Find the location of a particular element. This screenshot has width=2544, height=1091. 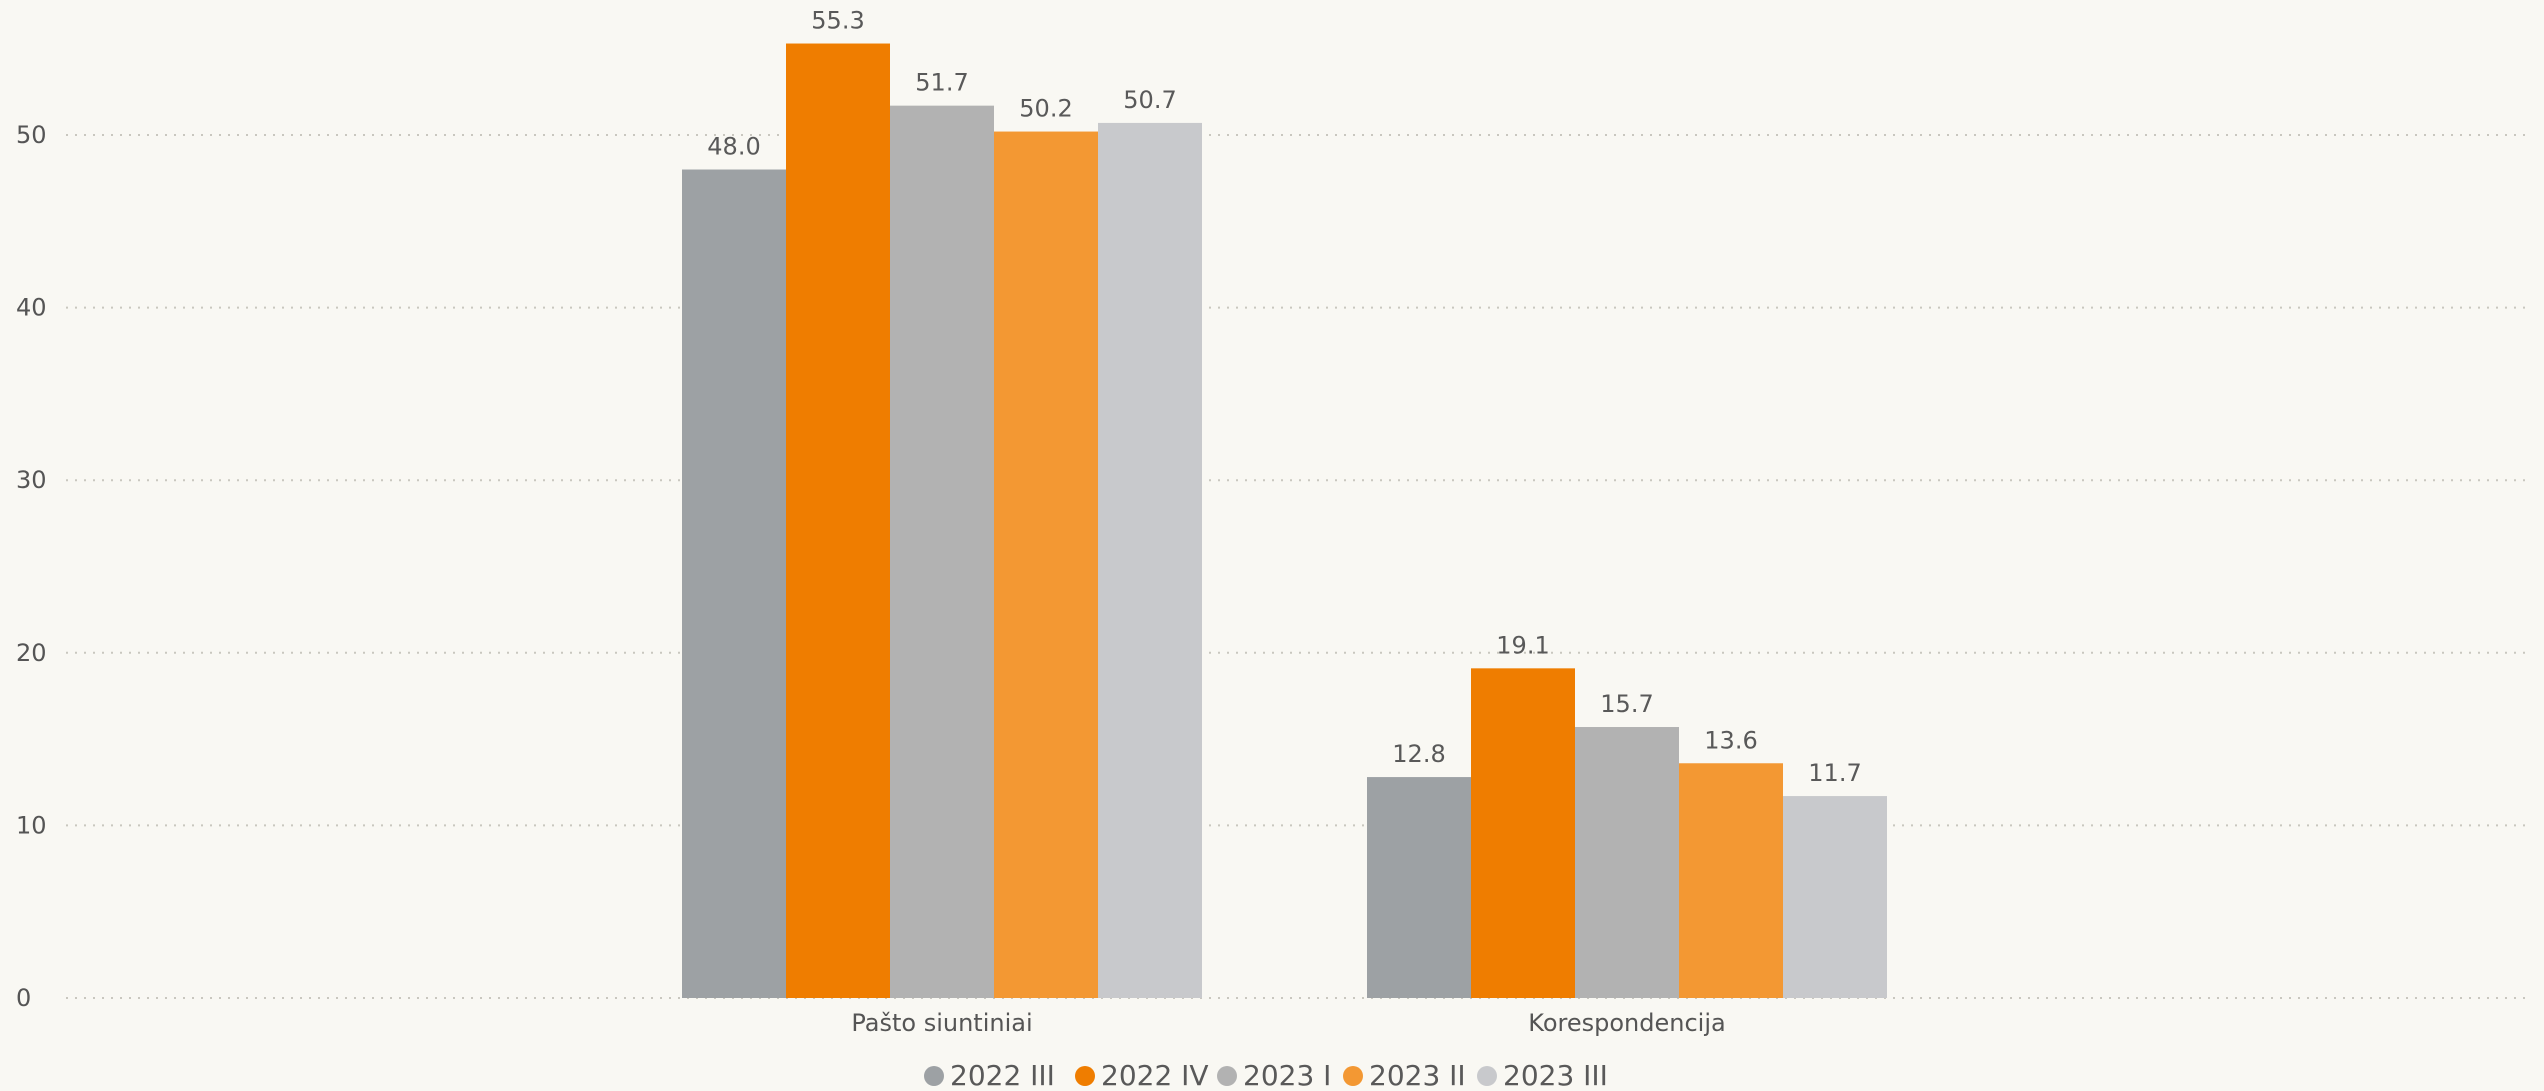

data-label: 51.7 is located at coordinates (941, 83).